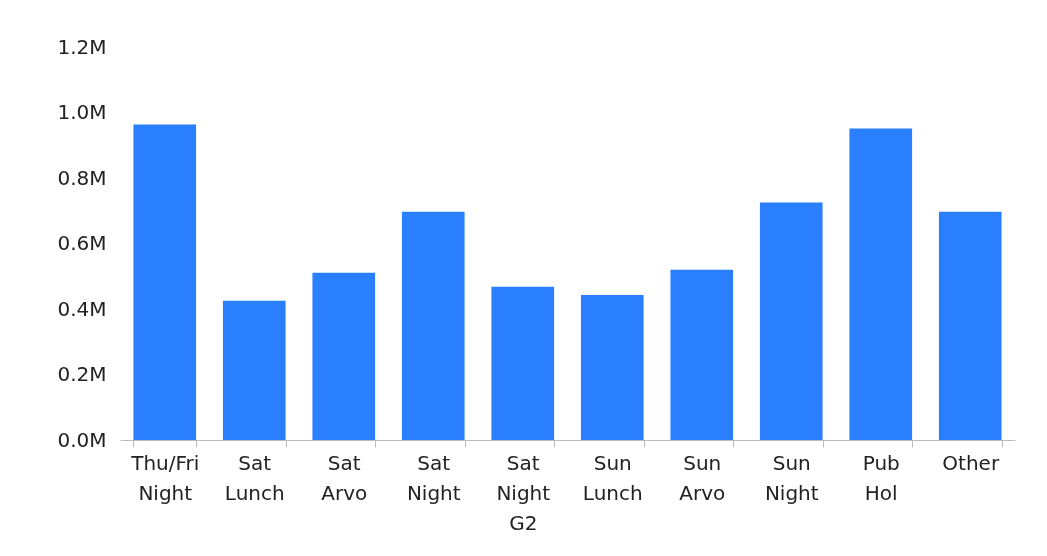 This screenshot has width=1047, height=556. Describe the element at coordinates (344, 477) in the screenshot. I see `x-tick-label: Sat Arvo` at that location.